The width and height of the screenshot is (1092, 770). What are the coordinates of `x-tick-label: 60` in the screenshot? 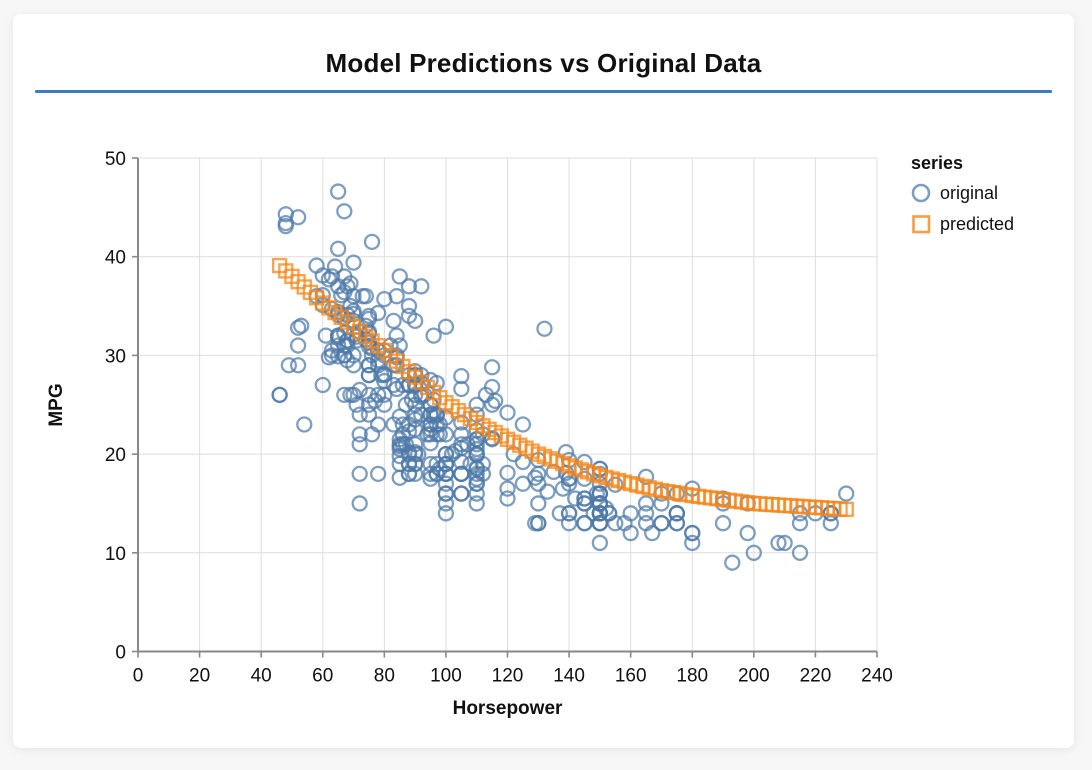 It's located at (322, 676).